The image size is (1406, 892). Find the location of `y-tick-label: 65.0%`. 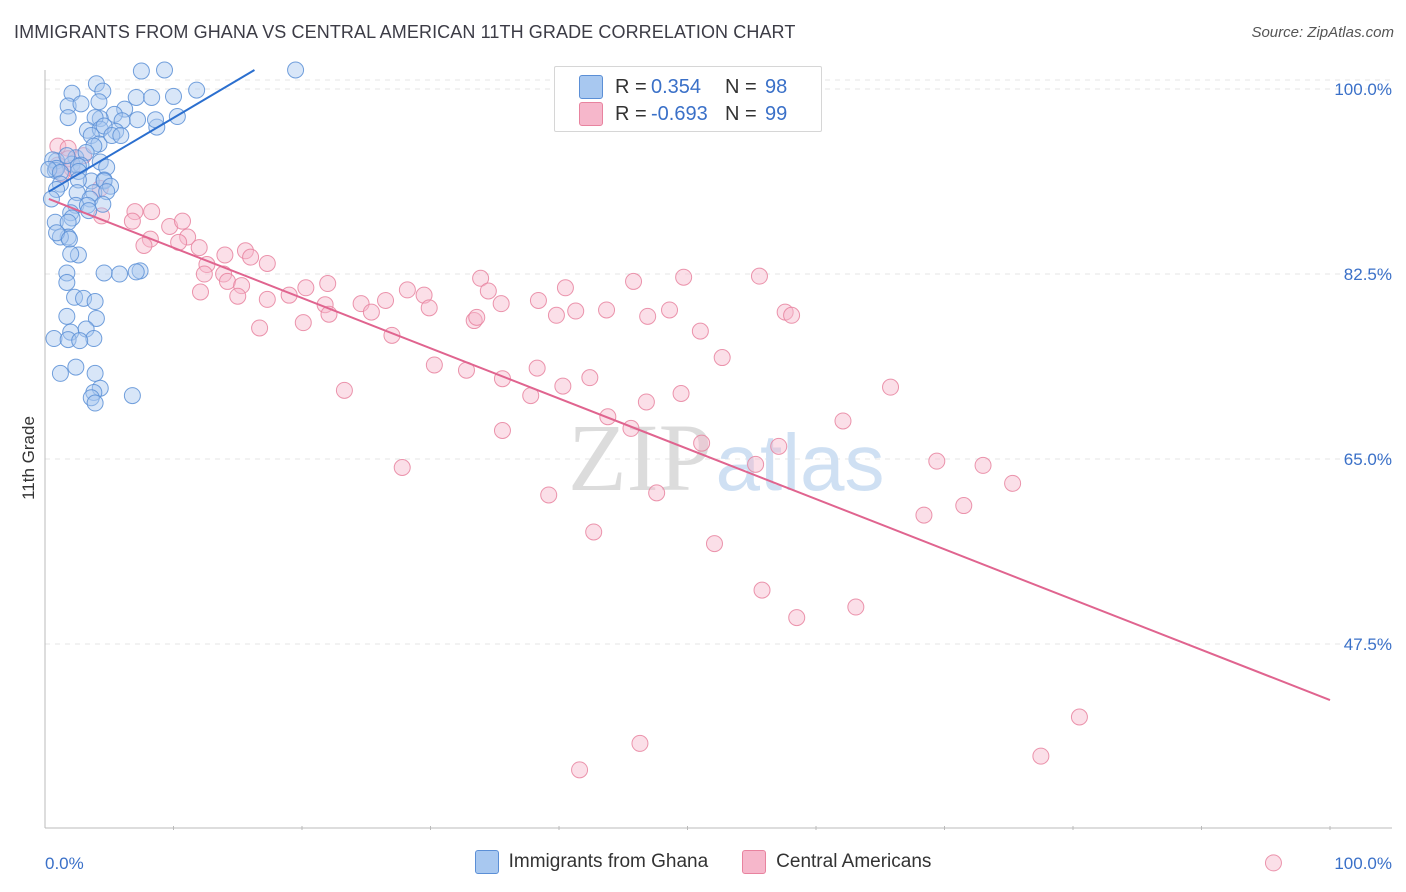

y-tick-label: 65.0% is located at coordinates (1368, 459).